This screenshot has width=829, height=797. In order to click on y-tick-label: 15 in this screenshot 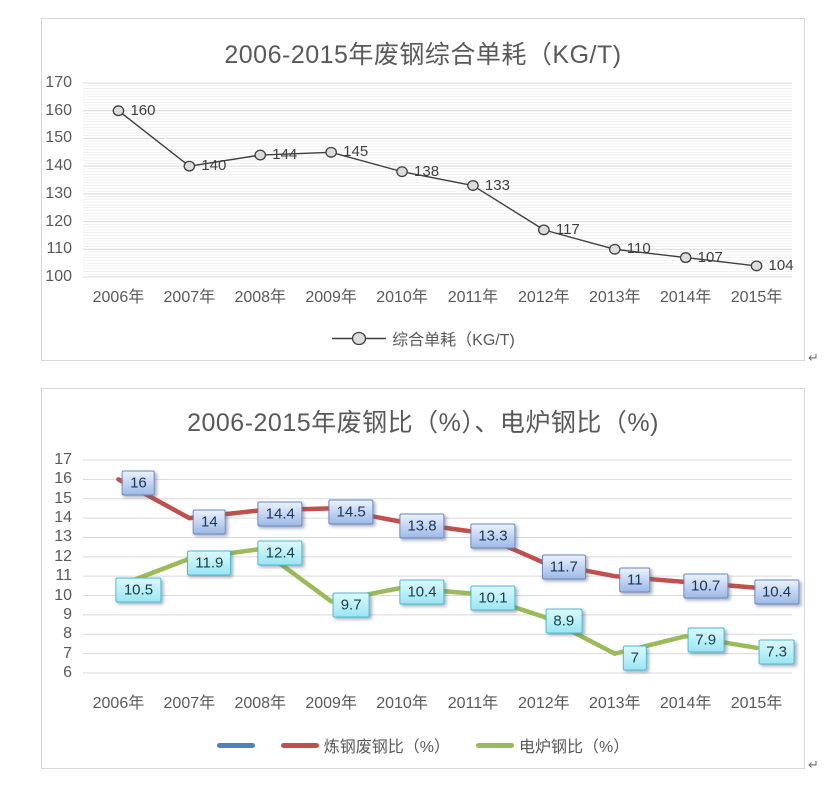, I will do `click(63, 498)`.